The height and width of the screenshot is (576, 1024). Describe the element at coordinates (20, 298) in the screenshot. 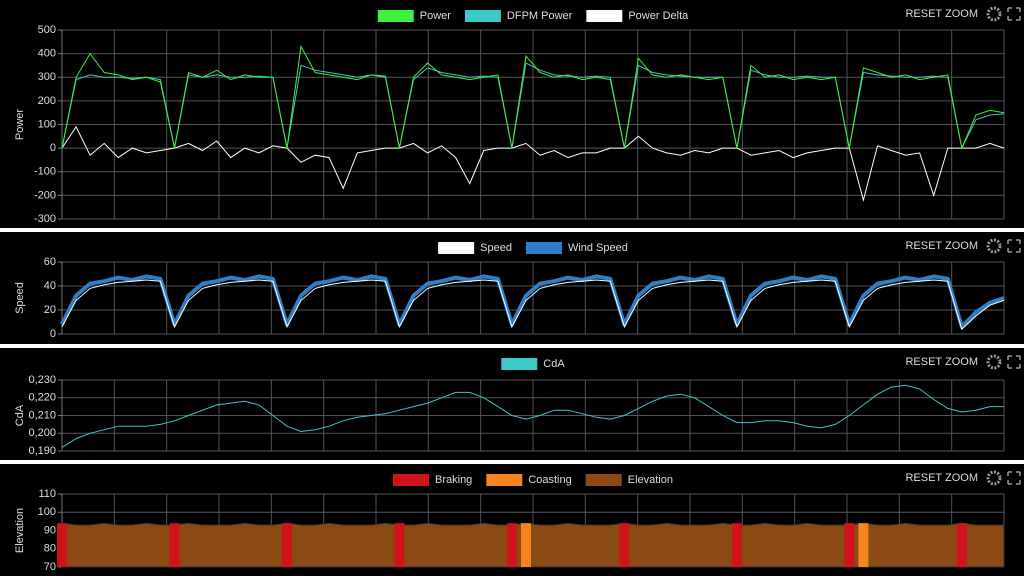

I see `y-axis-label: Speed` at that location.